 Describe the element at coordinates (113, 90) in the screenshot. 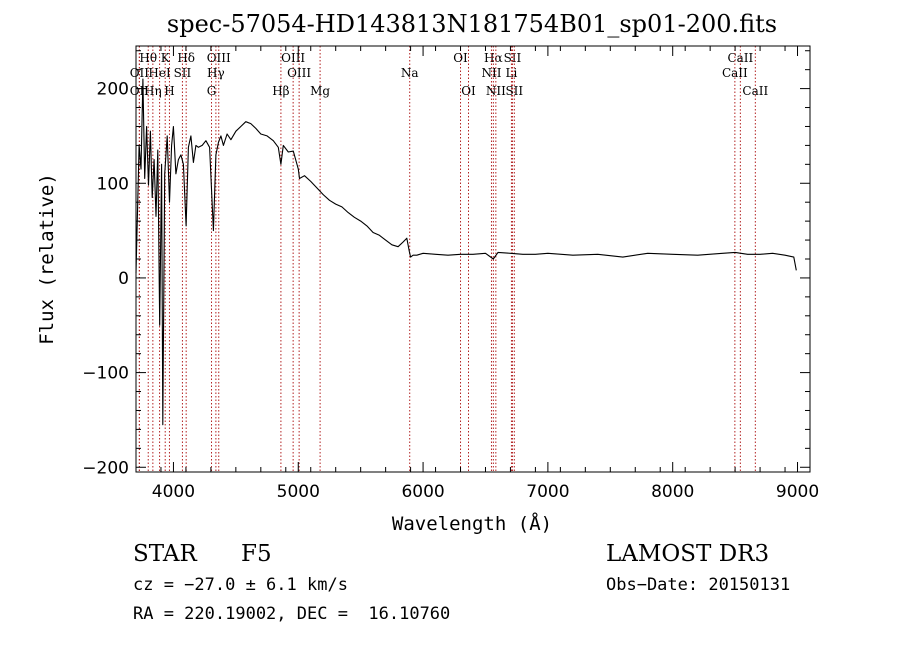

I see `y-tick-label: 200` at that location.